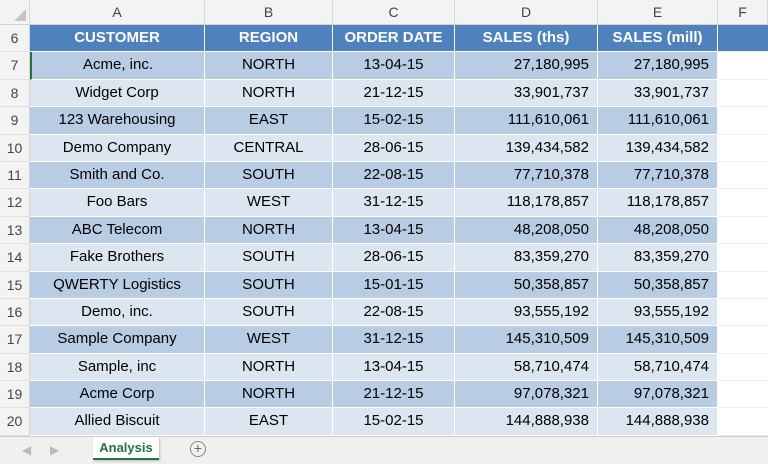  I want to click on cell-customer: Demo Company, so click(117, 148).